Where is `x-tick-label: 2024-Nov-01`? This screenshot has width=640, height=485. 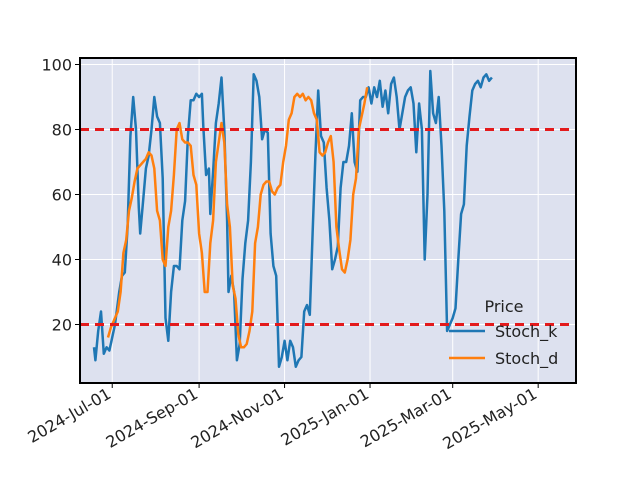 x-tick-label: 2024-Nov-01 is located at coordinates (236, 418).